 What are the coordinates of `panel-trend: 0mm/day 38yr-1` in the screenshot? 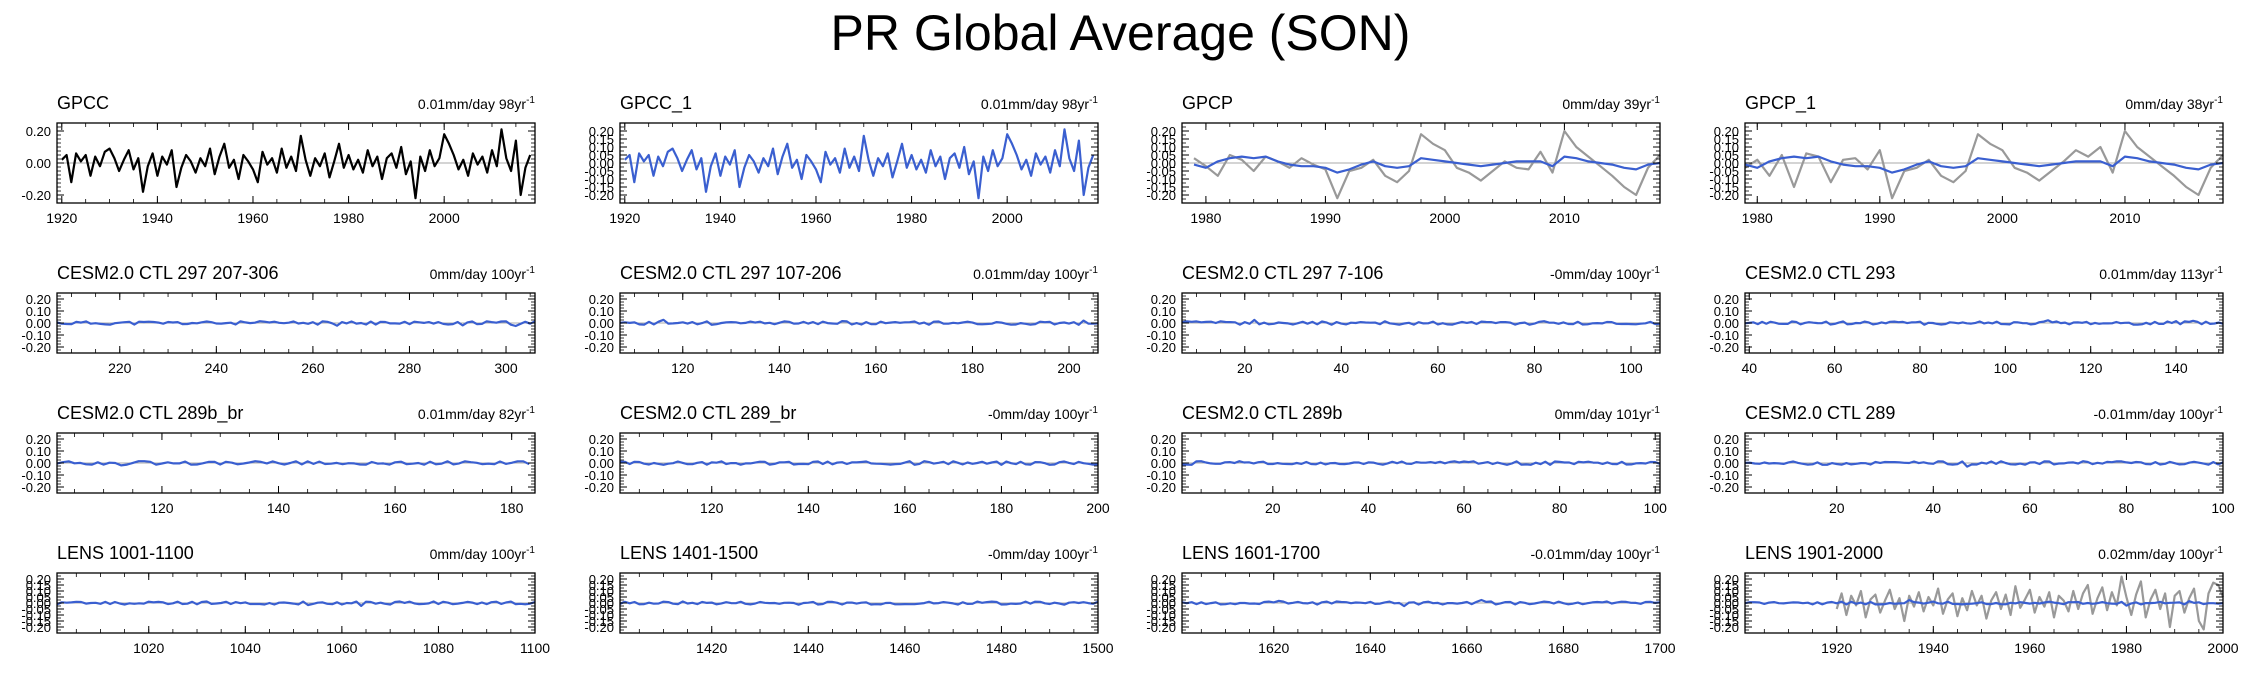 It's located at (2174, 103).